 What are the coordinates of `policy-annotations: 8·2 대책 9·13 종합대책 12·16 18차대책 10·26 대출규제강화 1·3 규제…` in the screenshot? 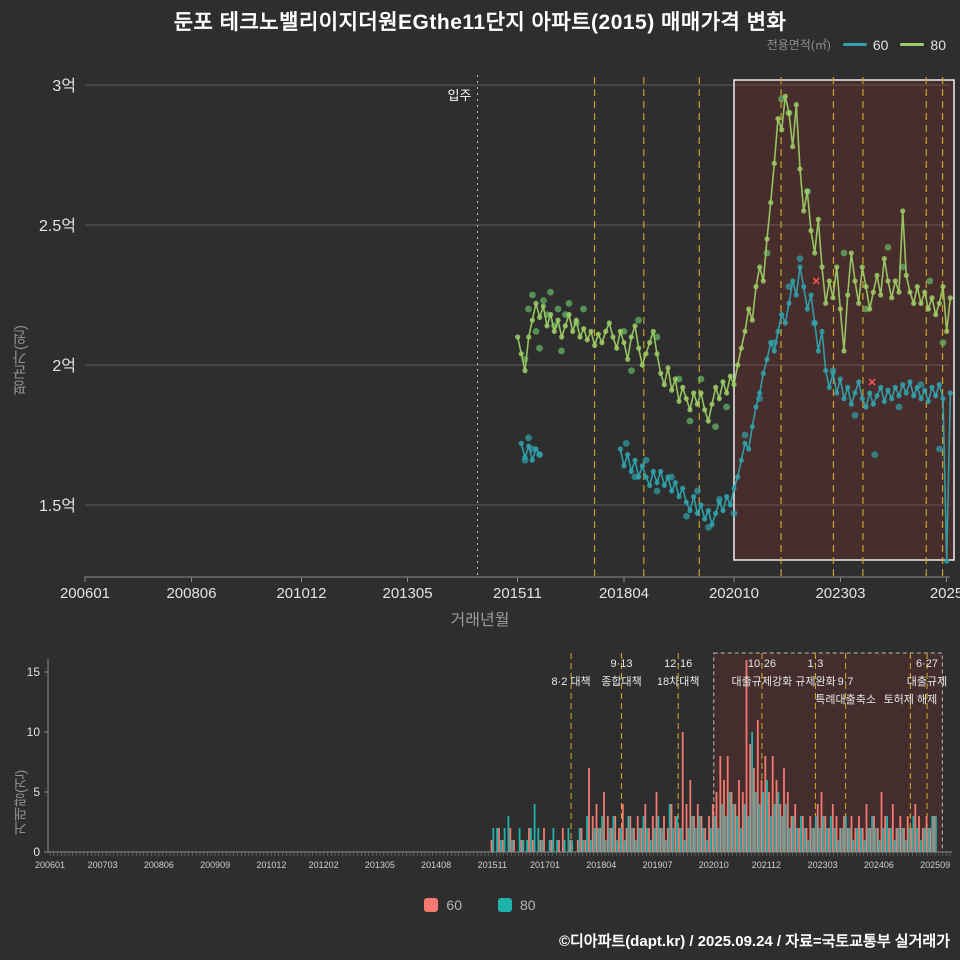 It's located at (749, 682).